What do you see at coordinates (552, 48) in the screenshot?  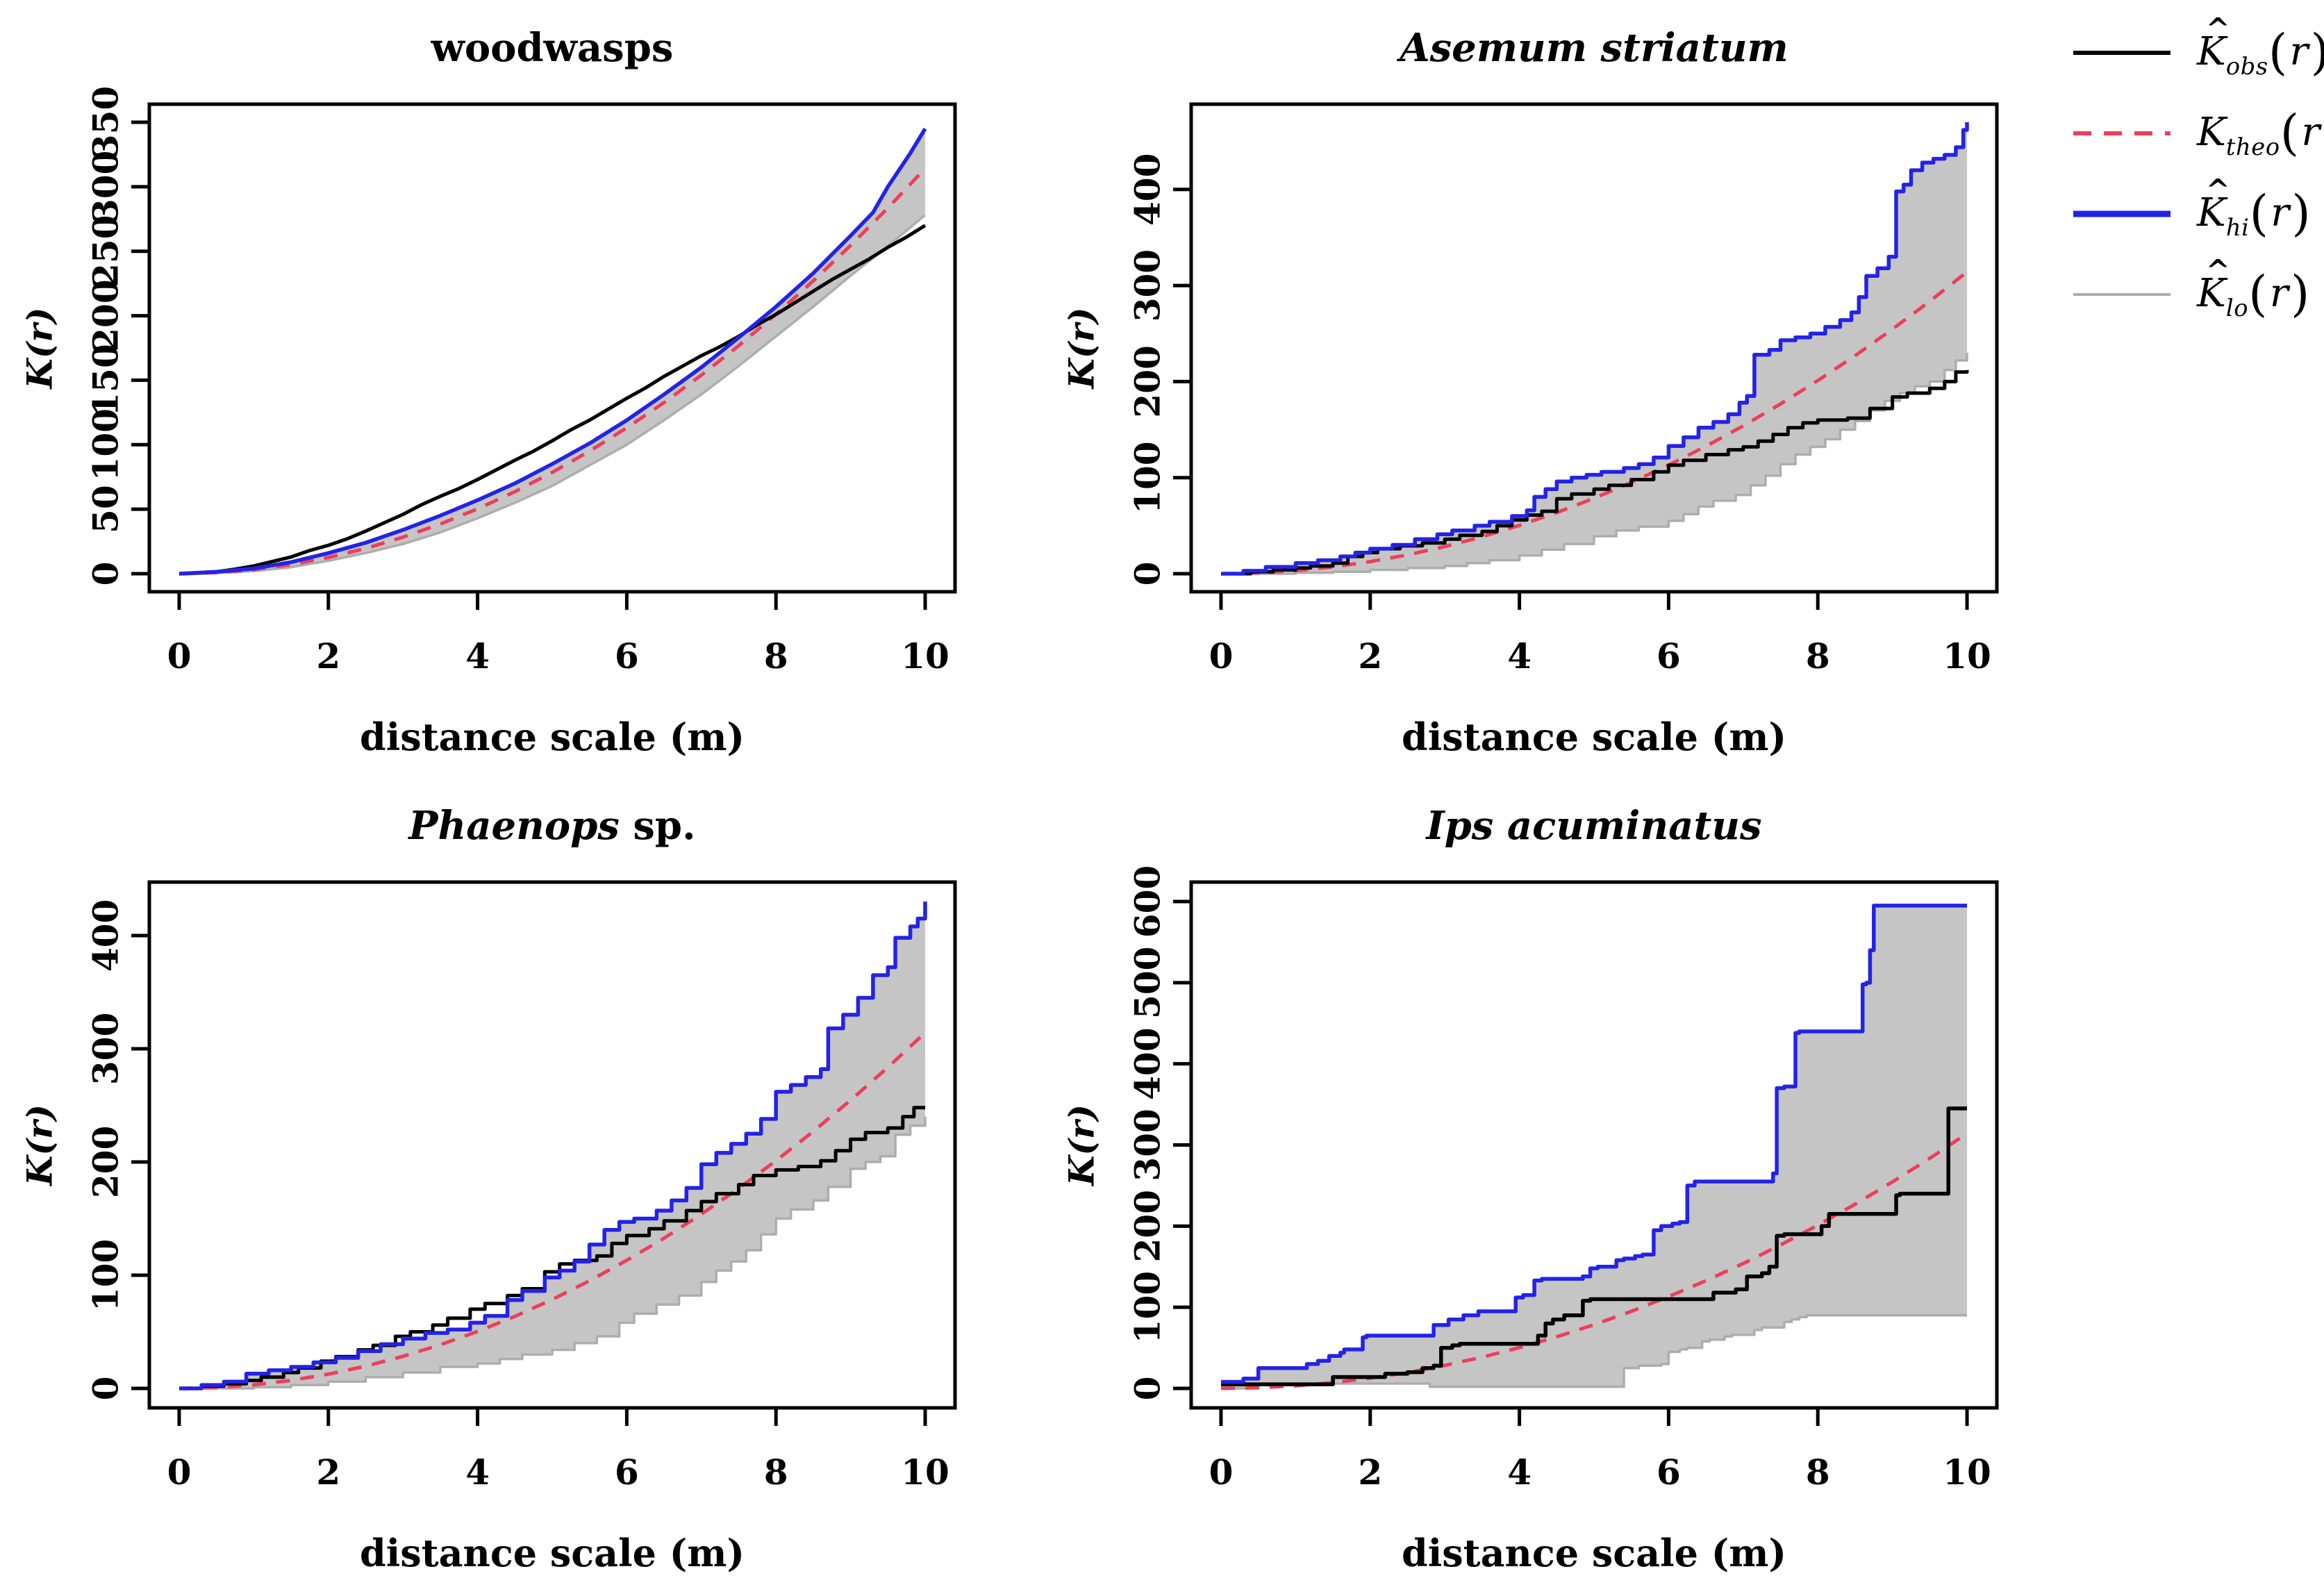 I see `chart-title: woodwasps` at bounding box center [552, 48].